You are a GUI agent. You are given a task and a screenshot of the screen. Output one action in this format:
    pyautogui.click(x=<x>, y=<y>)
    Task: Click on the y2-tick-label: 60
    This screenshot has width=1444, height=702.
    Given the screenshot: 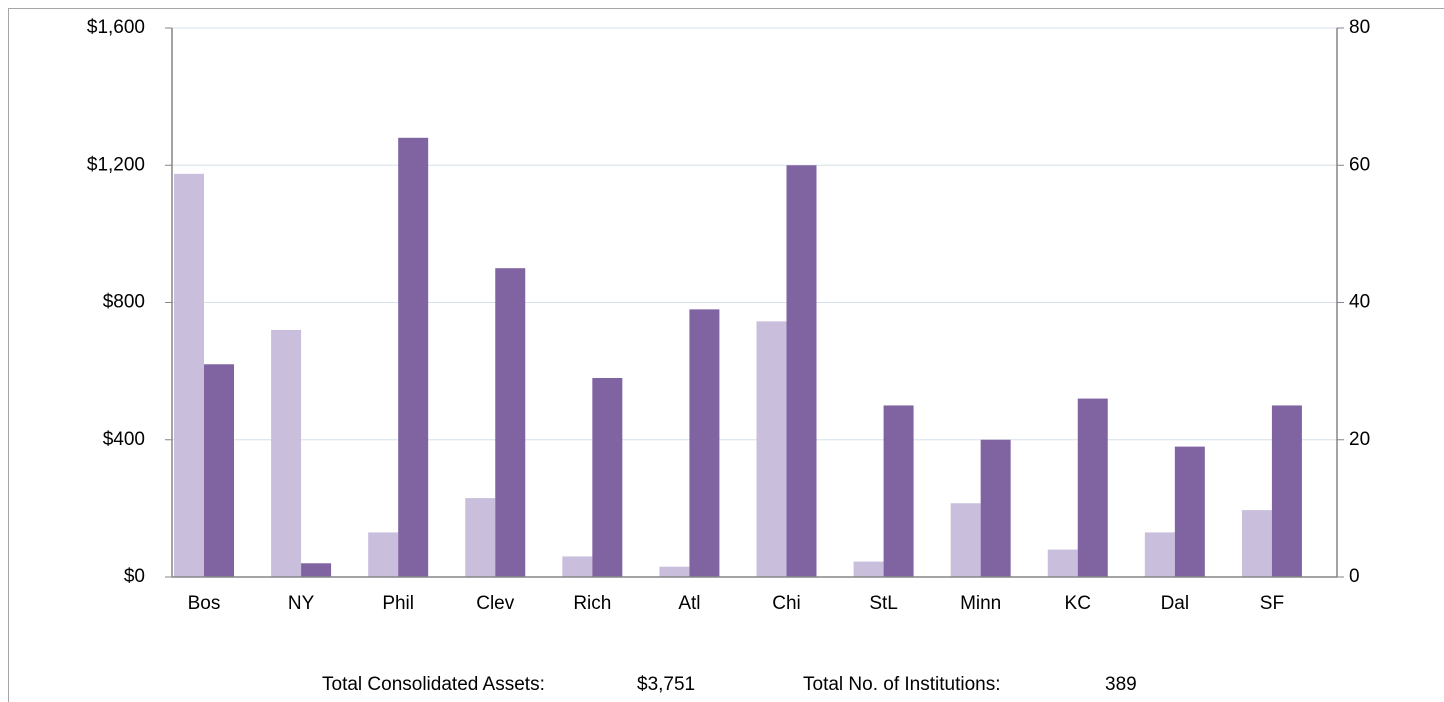 What is the action you would take?
    pyautogui.click(x=1359, y=164)
    